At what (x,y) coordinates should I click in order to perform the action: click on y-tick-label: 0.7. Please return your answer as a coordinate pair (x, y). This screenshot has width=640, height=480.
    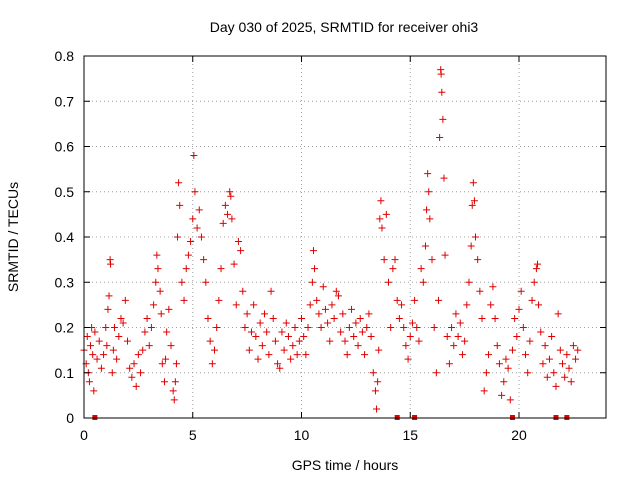
    Looking at the image, I should click on (65, 101).